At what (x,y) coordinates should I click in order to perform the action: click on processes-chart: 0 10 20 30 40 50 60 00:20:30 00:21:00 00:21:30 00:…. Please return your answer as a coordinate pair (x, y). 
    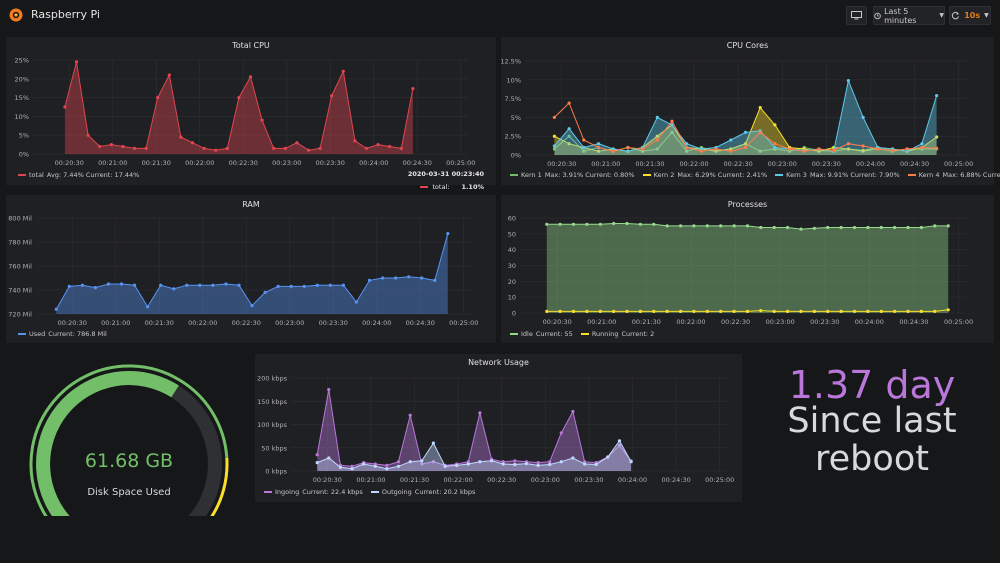
    Looking at the image, I should click on (747, 269).